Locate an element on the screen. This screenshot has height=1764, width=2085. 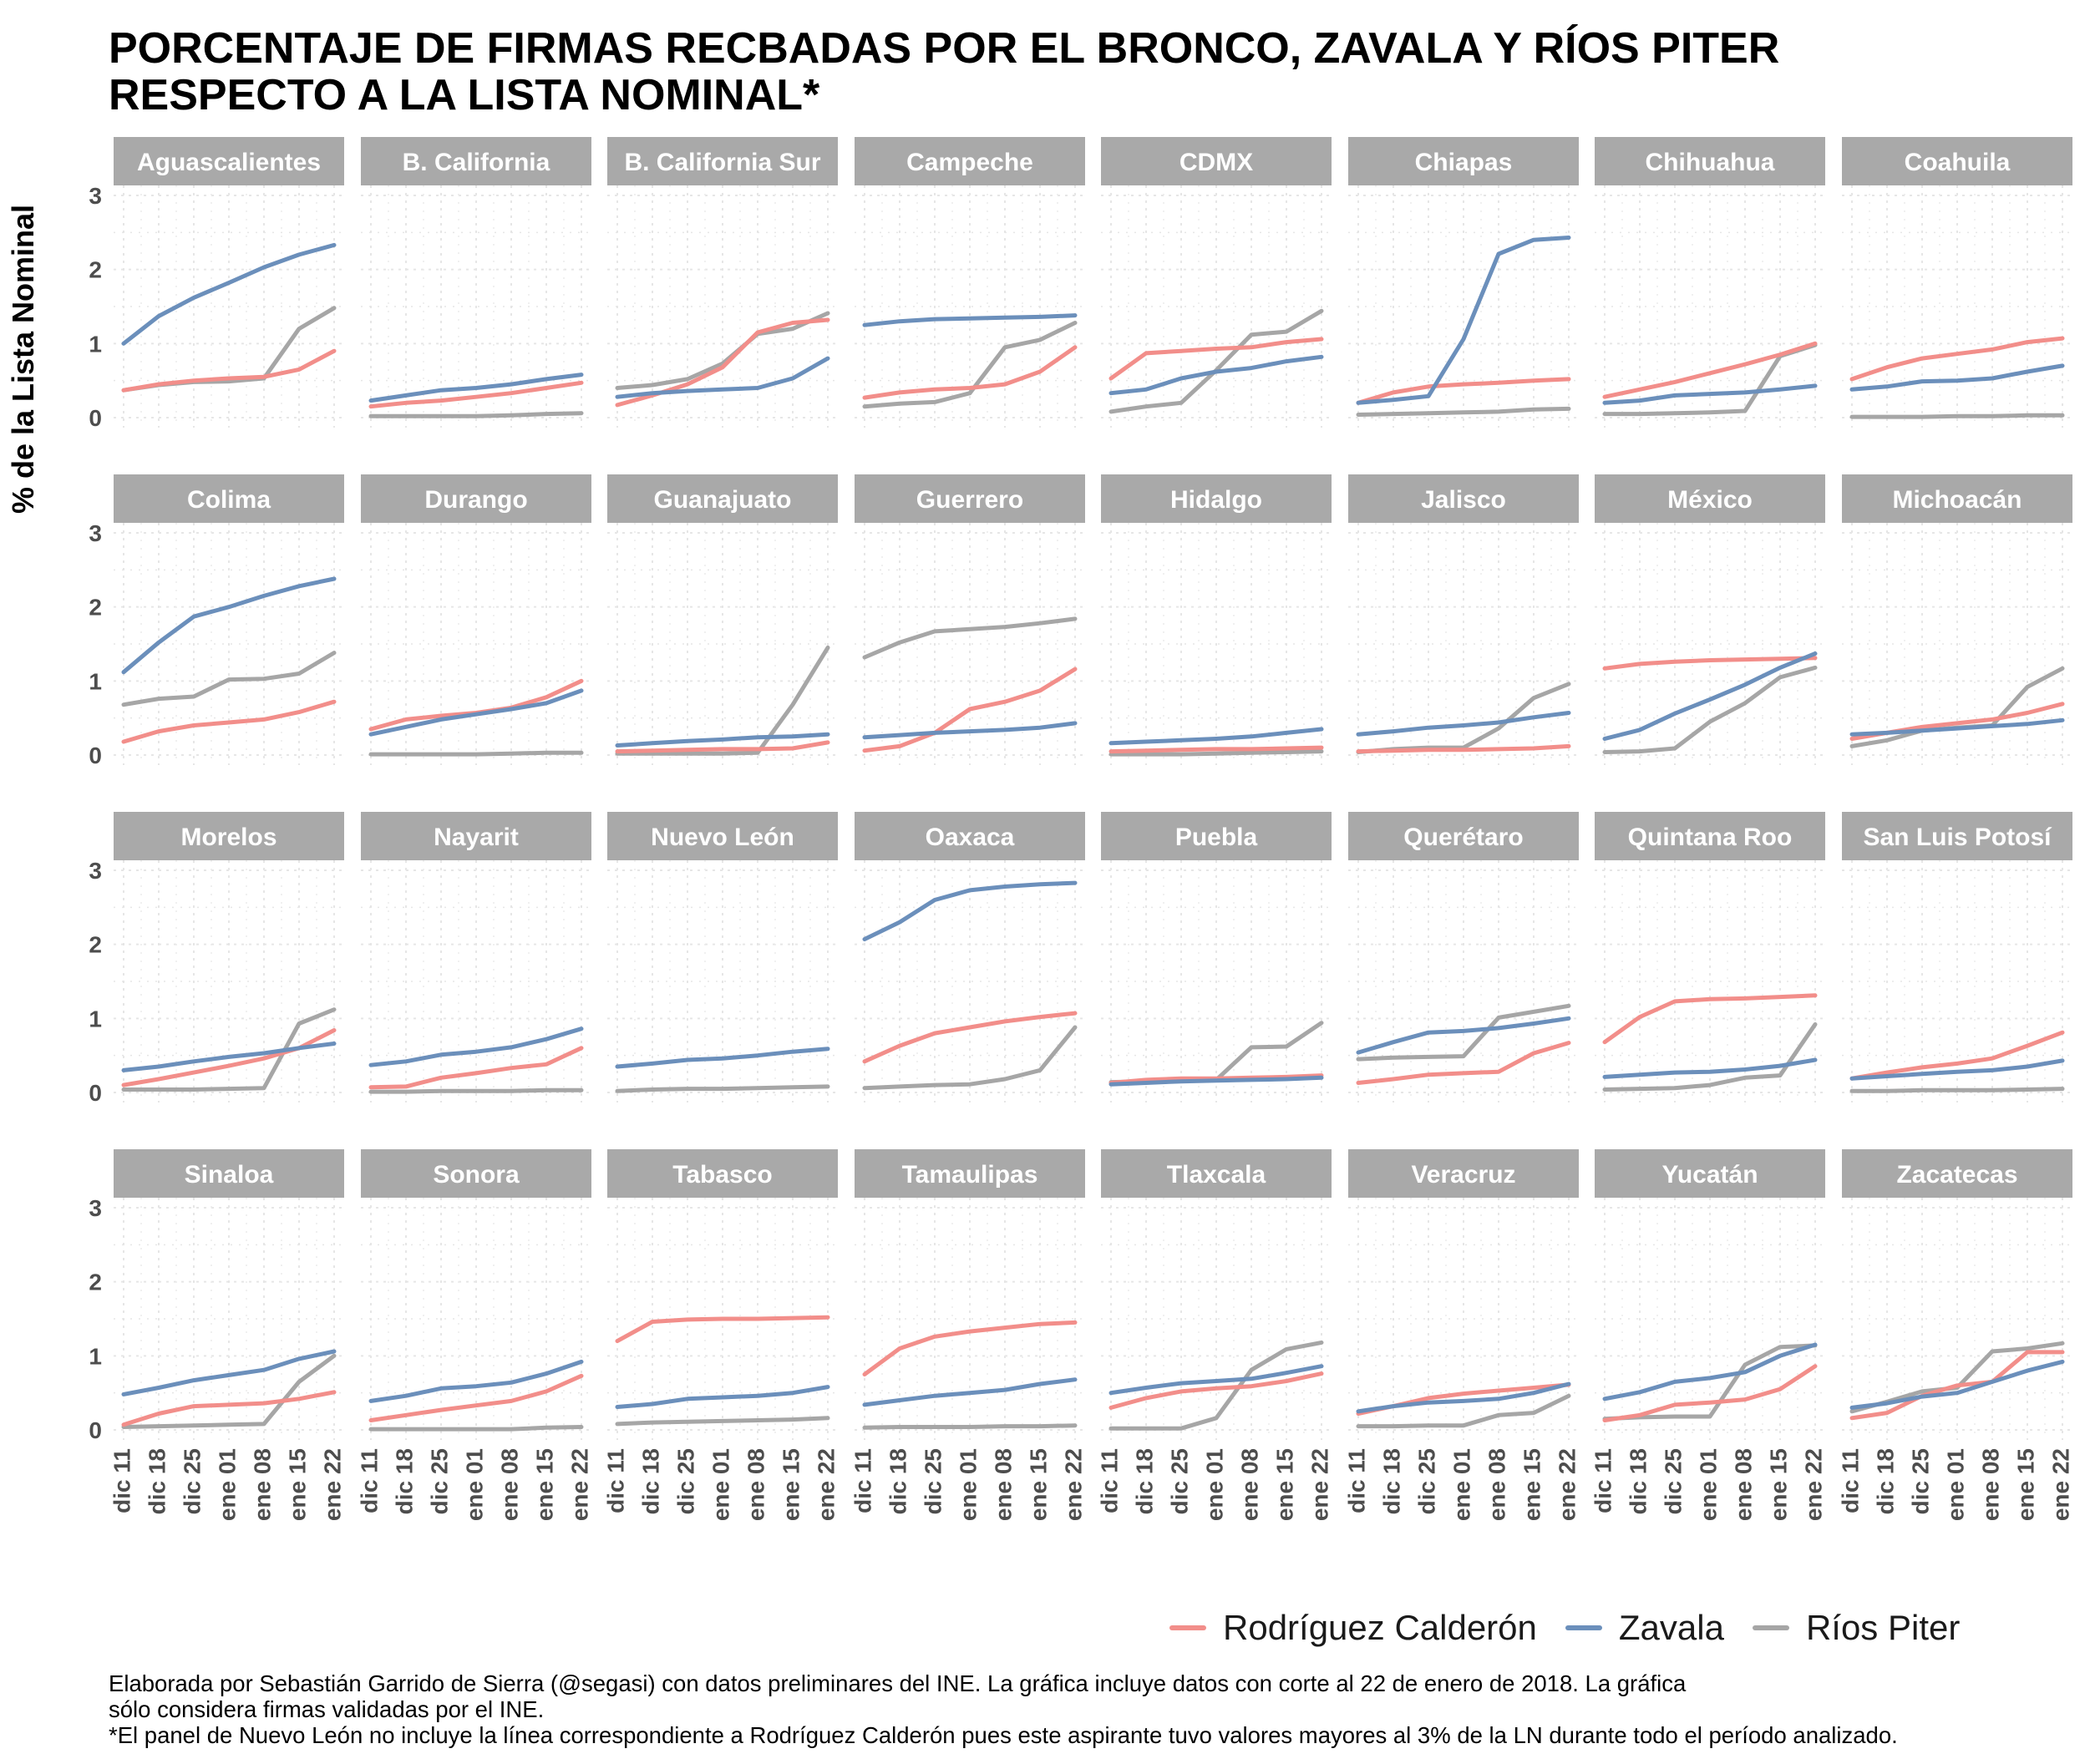
panel-strip-label: Durango is located at coordinates (475, 500).